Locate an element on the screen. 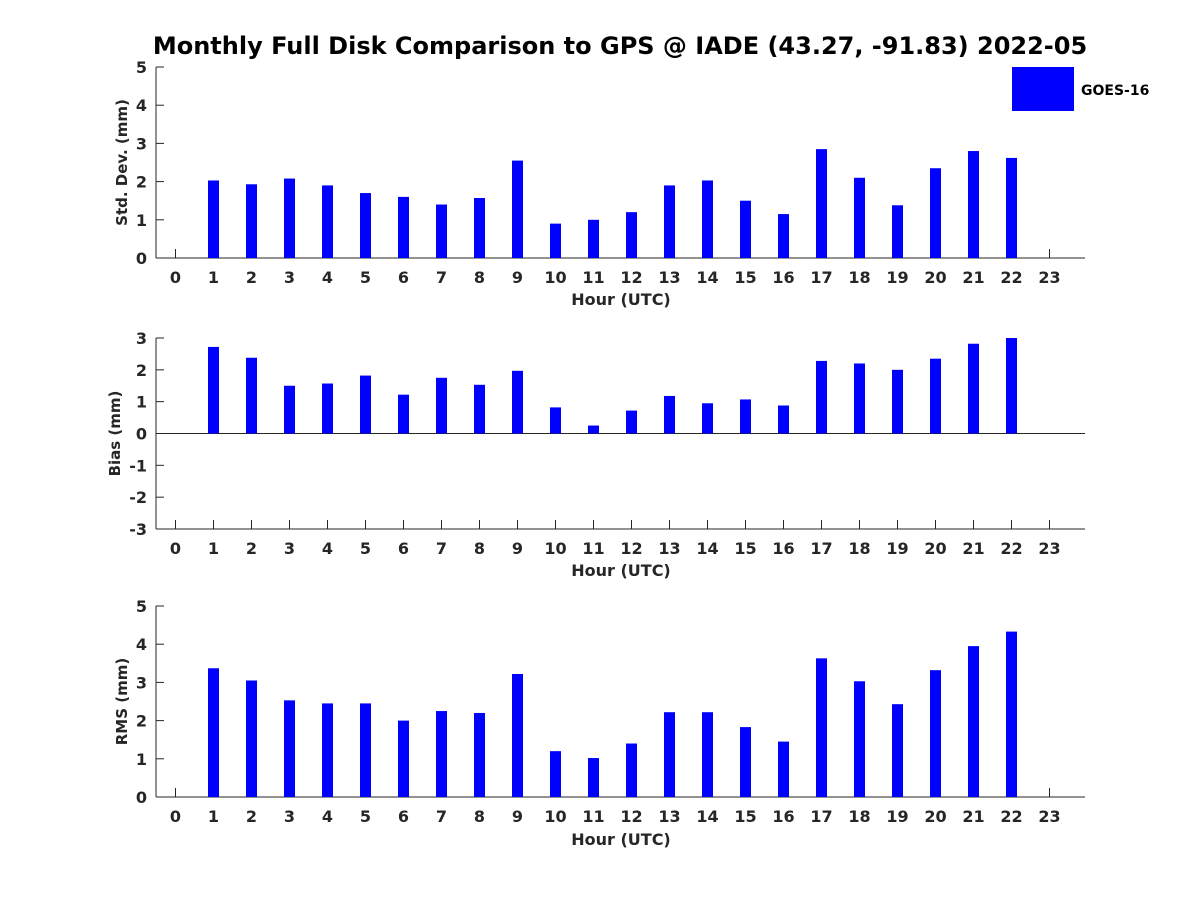  legend: GOES-16 is located at coordinates (1080, 89).